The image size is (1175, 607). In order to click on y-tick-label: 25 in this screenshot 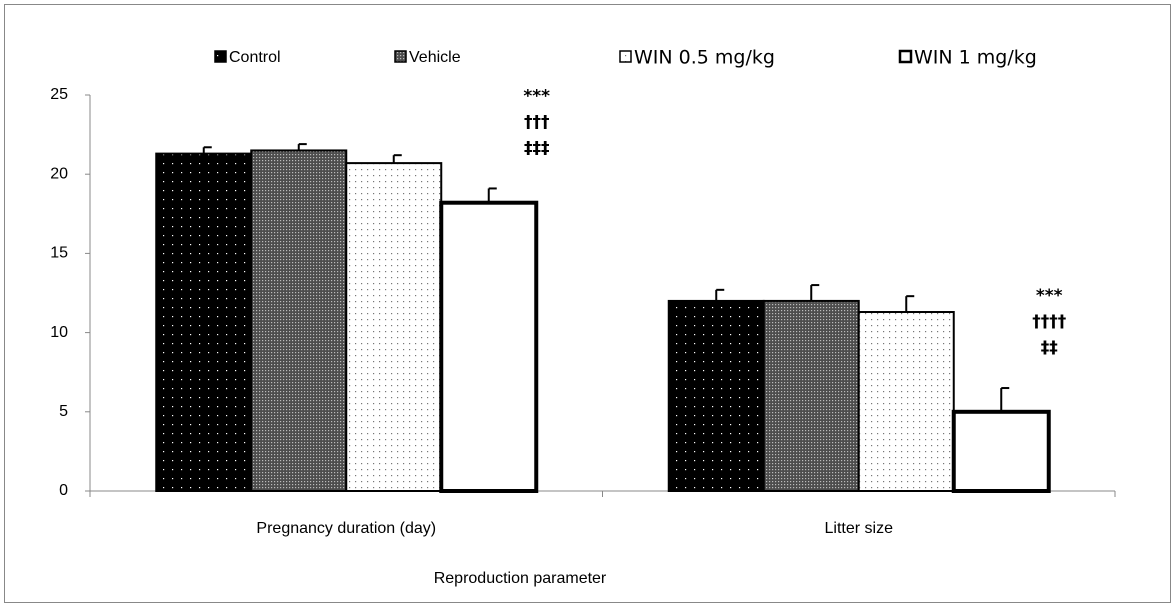, I will do `click(59, 94)`.